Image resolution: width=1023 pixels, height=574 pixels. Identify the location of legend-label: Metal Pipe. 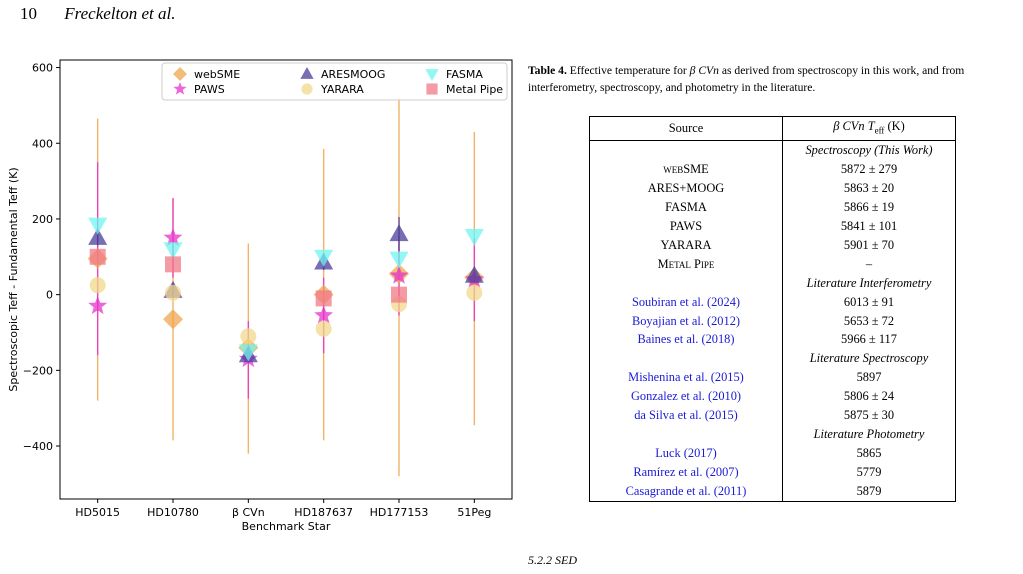
(474, 89).